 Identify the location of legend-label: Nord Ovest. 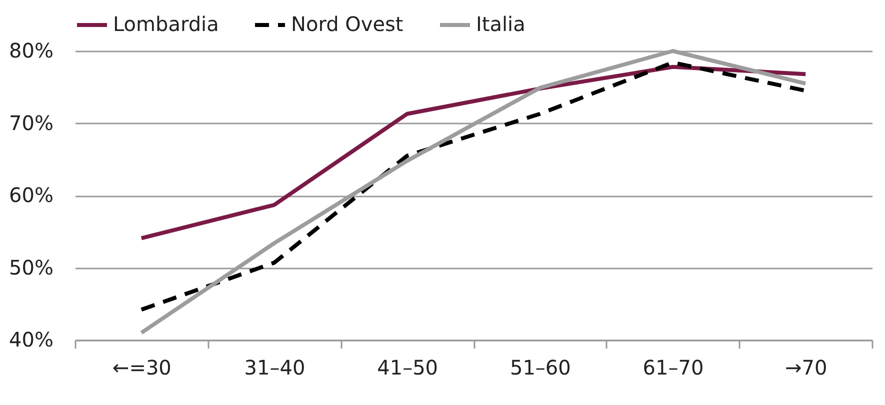
(347, 24).